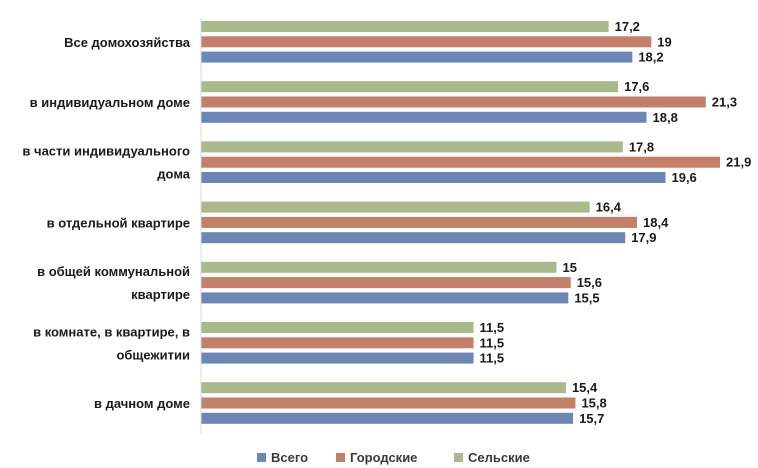 The image size is (758, 468). What do you see at coordinates (738, 162) in the screenshot?
I see `data-label: 21,9` at bounding box center [738, 162].